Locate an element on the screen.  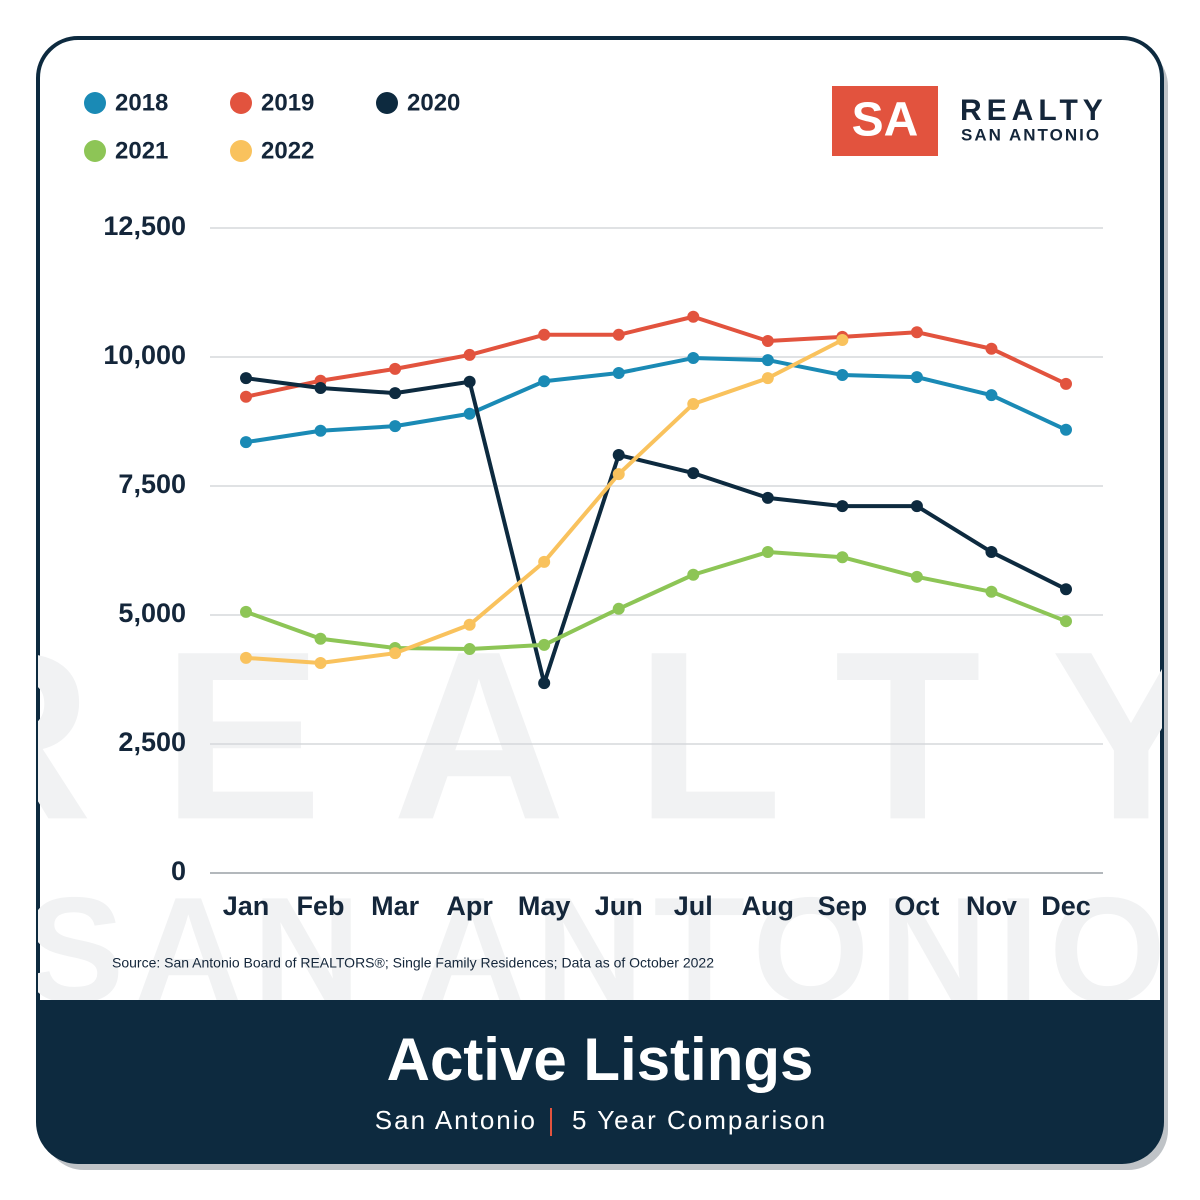
logo-mark: SA is located at coordinates (885, 120).